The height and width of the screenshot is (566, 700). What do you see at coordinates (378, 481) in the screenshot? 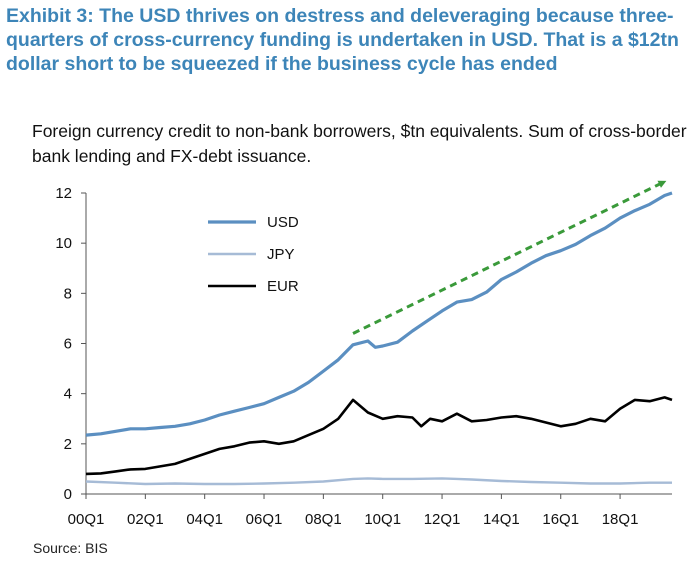
I see `series-line-jpy` at bounding box center [378, 481].